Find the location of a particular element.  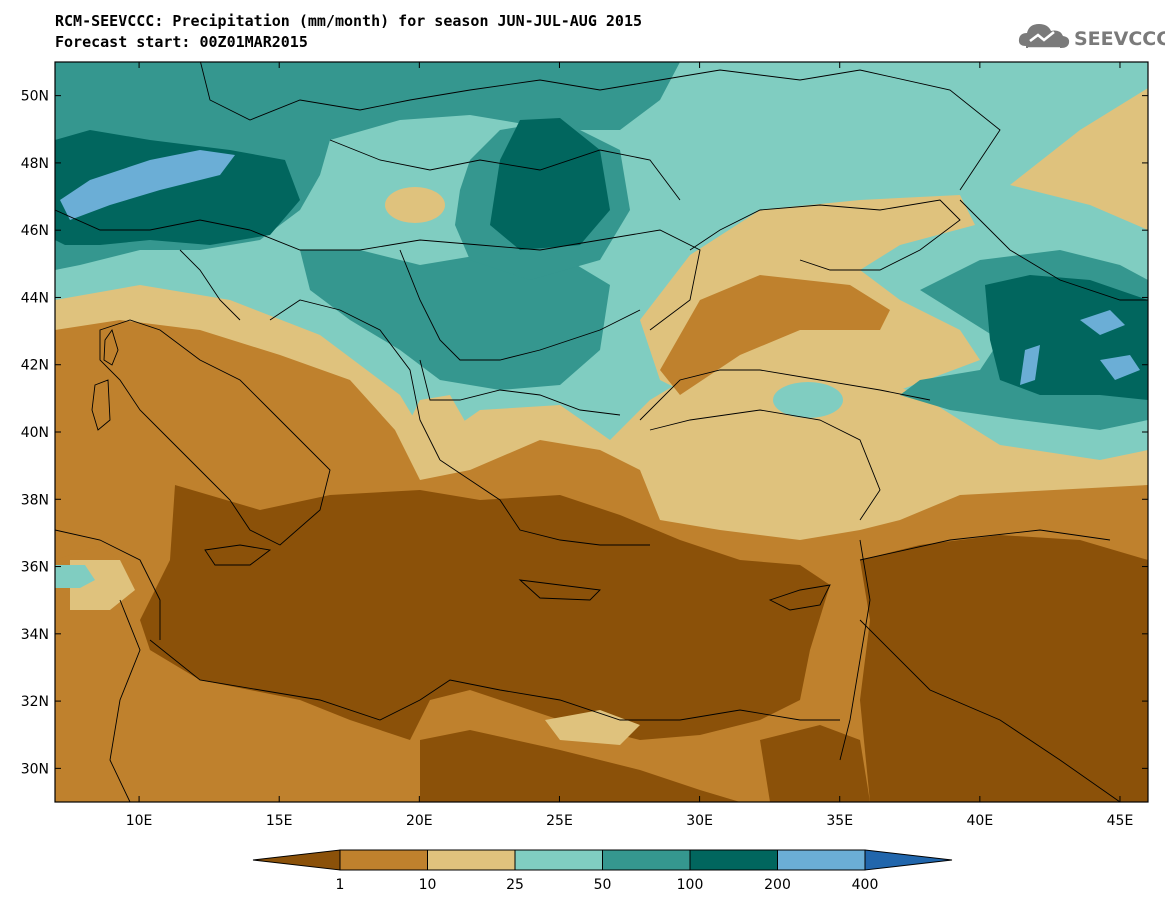

forecast-start-subtitle: Forecast start: 00Z01MAR2015 is located at coordinates (181, 42).